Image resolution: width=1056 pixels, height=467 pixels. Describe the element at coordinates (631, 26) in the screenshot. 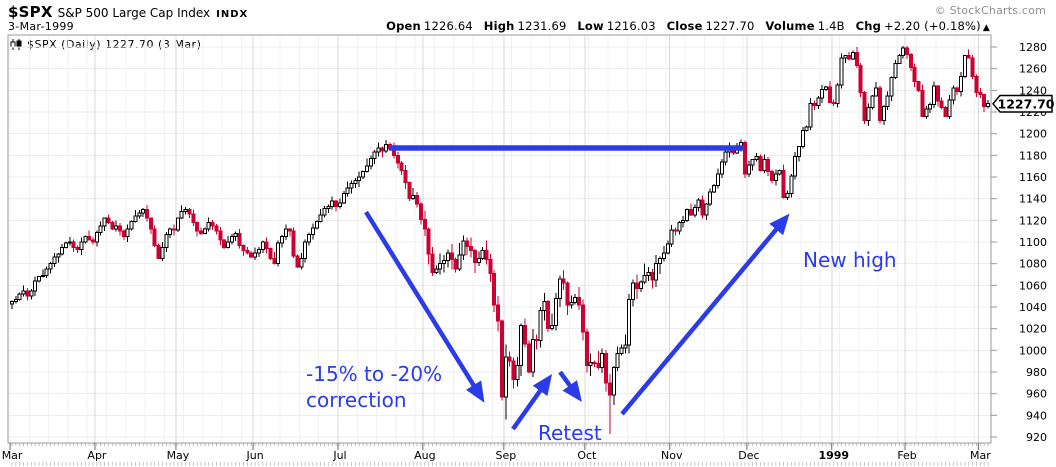

I see `low-value: 1216.03` at that location.